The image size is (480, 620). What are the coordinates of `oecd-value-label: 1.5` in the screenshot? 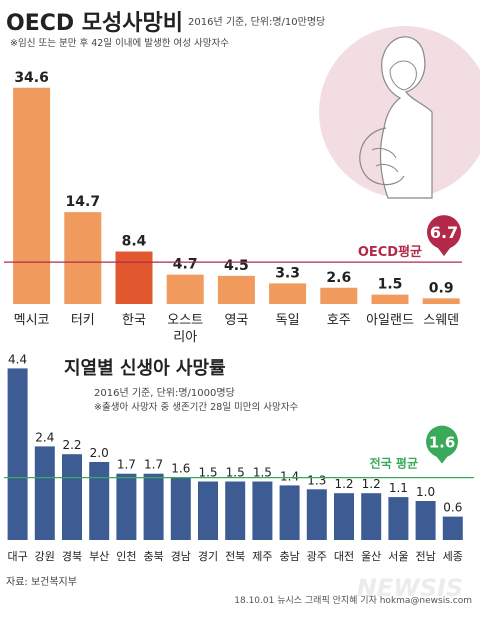 It's located at (390, 285).